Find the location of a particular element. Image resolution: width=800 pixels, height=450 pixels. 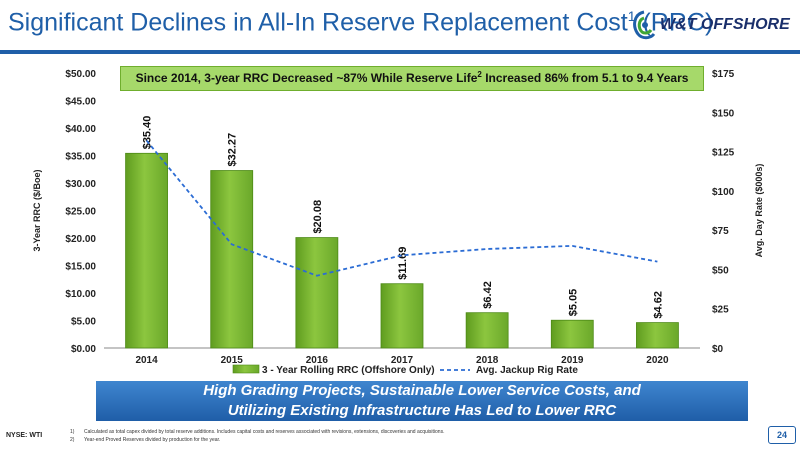

bar-data-label: $5.05 is located at coordinates (573, 303).